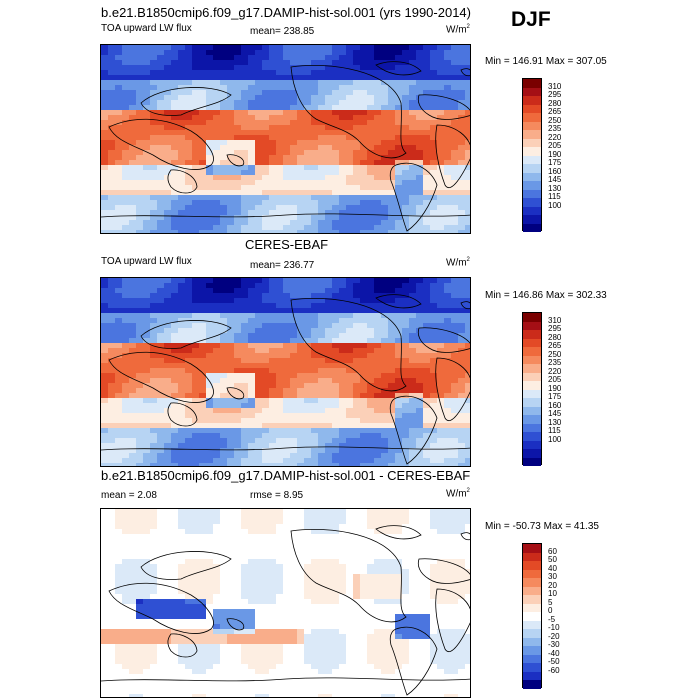 The width and height of the screenshot is (700, 700). I want to click on colorbar-tick-label: -5, so click(552, 619).